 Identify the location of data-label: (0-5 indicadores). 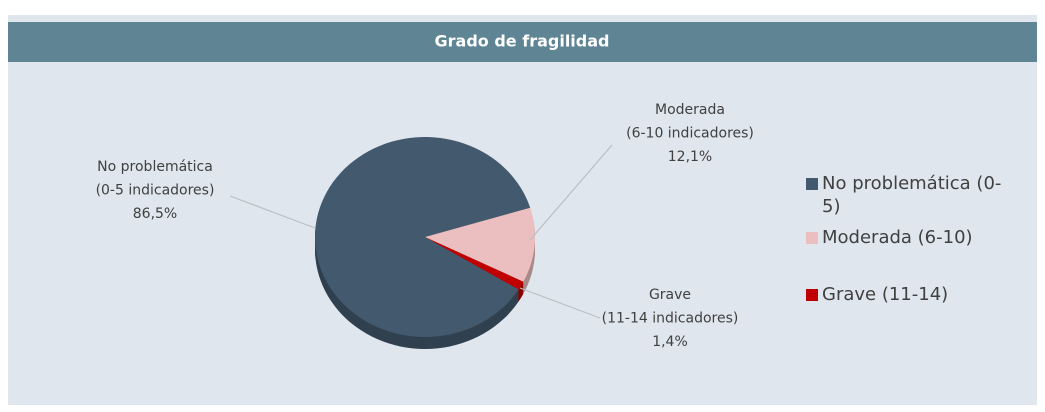
(155, 191).